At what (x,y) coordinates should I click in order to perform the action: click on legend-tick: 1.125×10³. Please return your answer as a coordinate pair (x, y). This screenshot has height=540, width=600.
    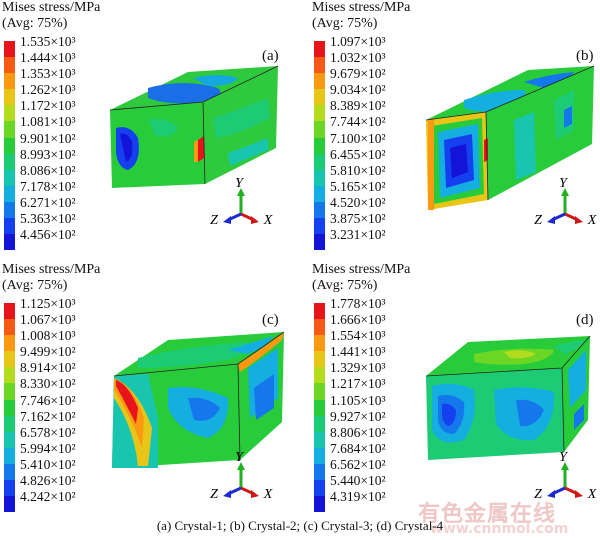
    Looking at the image, I should click on (48, 303).